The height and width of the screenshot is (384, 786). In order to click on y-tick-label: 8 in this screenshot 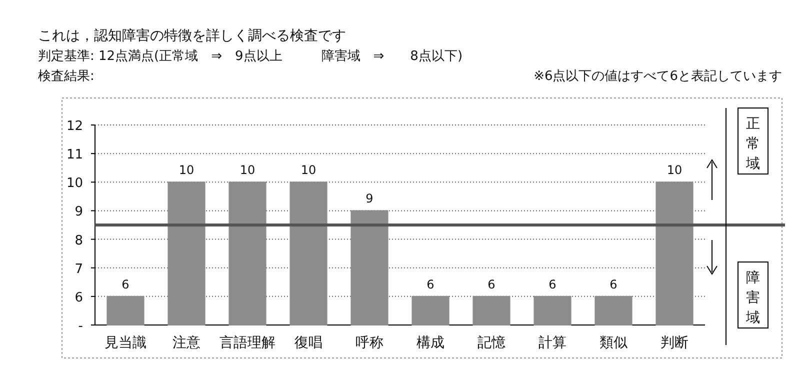, I will do `click(78, 240)`.